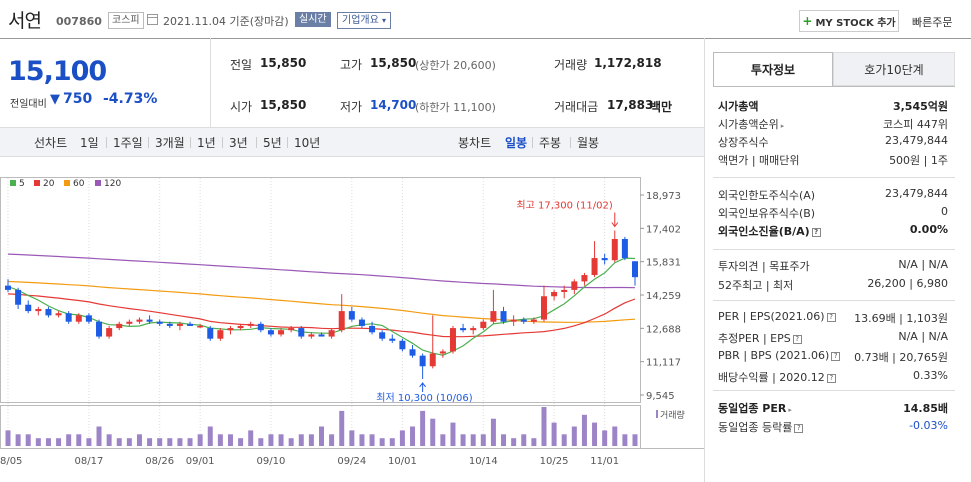 This screenshot has height=482, width=971. I want to click on my-stock-add-button: + MY STOCK 추가, so click(849, 21).